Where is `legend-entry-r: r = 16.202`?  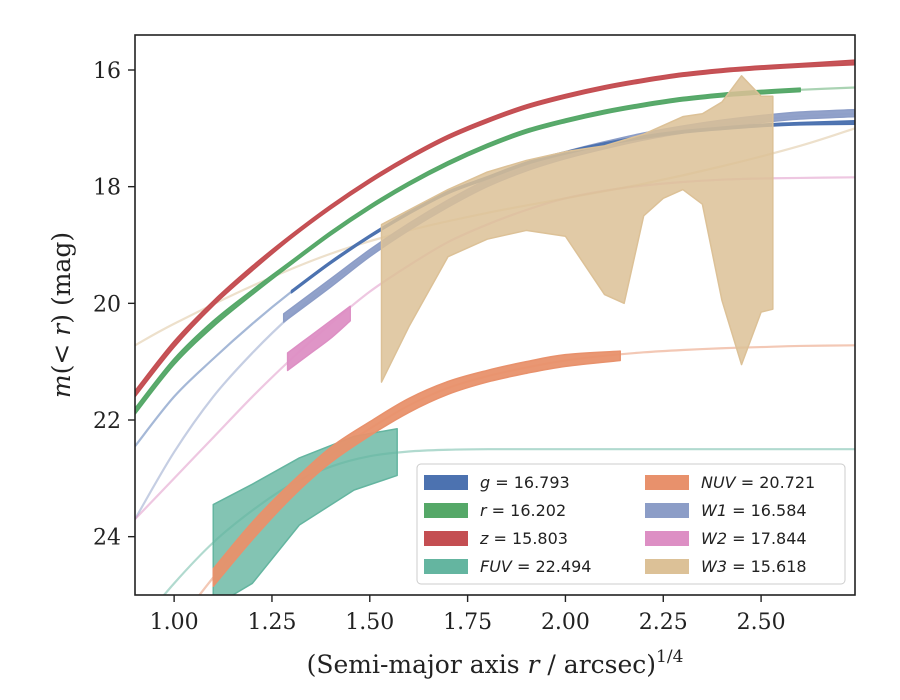
legend-entry-r: r = 16.202 is located at coordinates (495, 510).